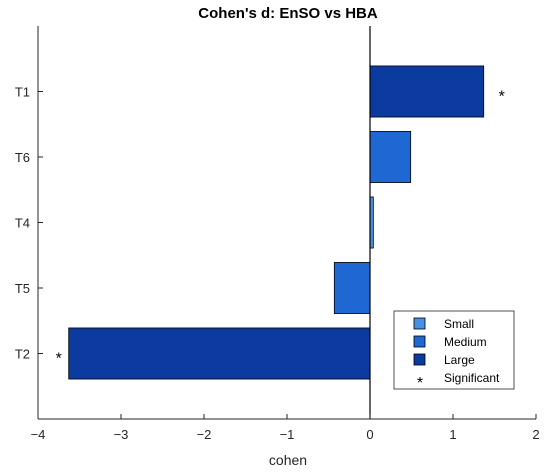  Describe the element at coordinates (288, 460) in the screenshot. I see `x-axis-label: cohen` at that location.